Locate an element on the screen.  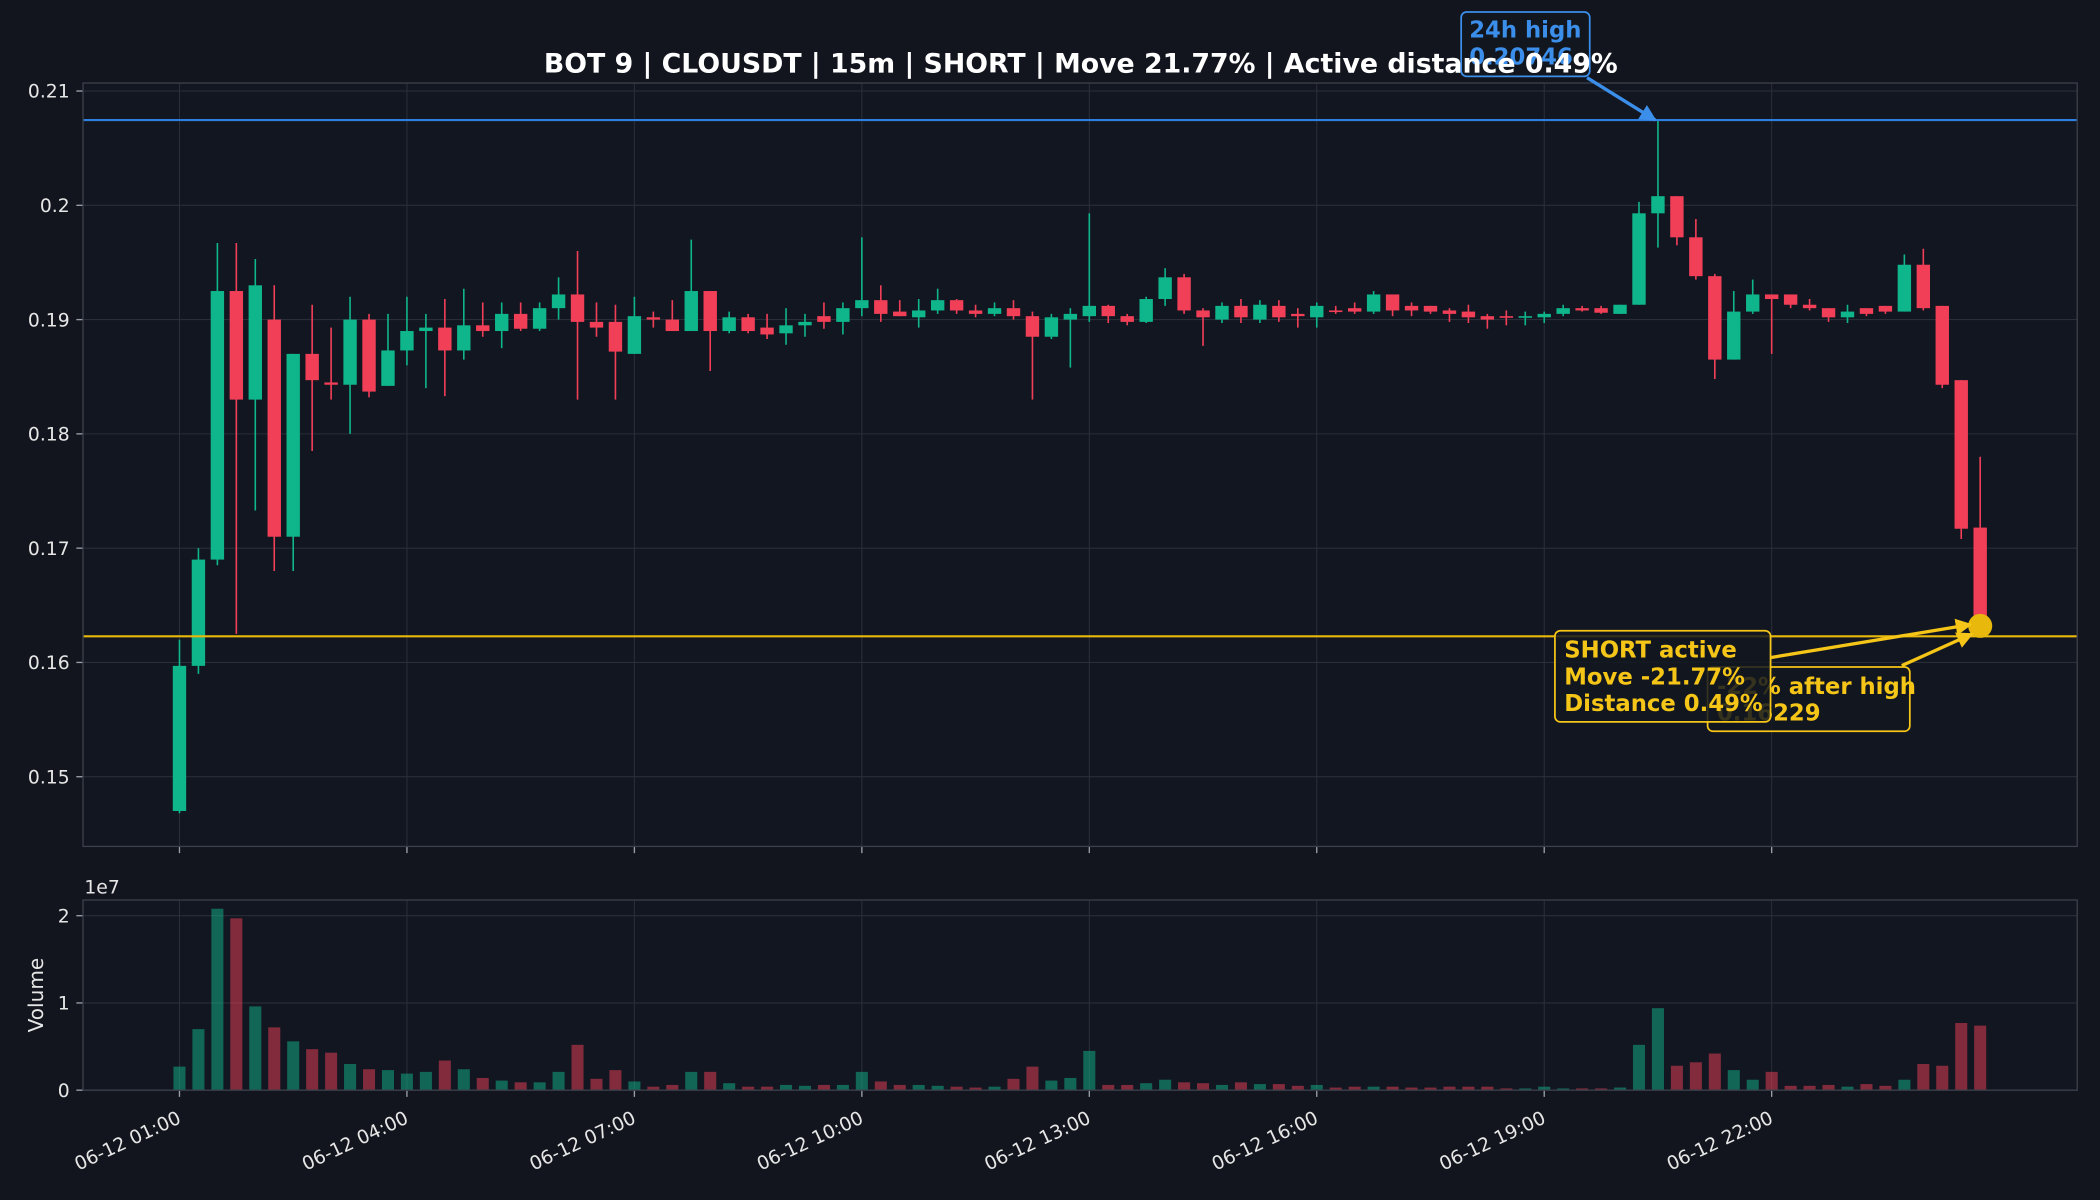
y-tick-label: 0.18 is located at coordinates (49, 435).